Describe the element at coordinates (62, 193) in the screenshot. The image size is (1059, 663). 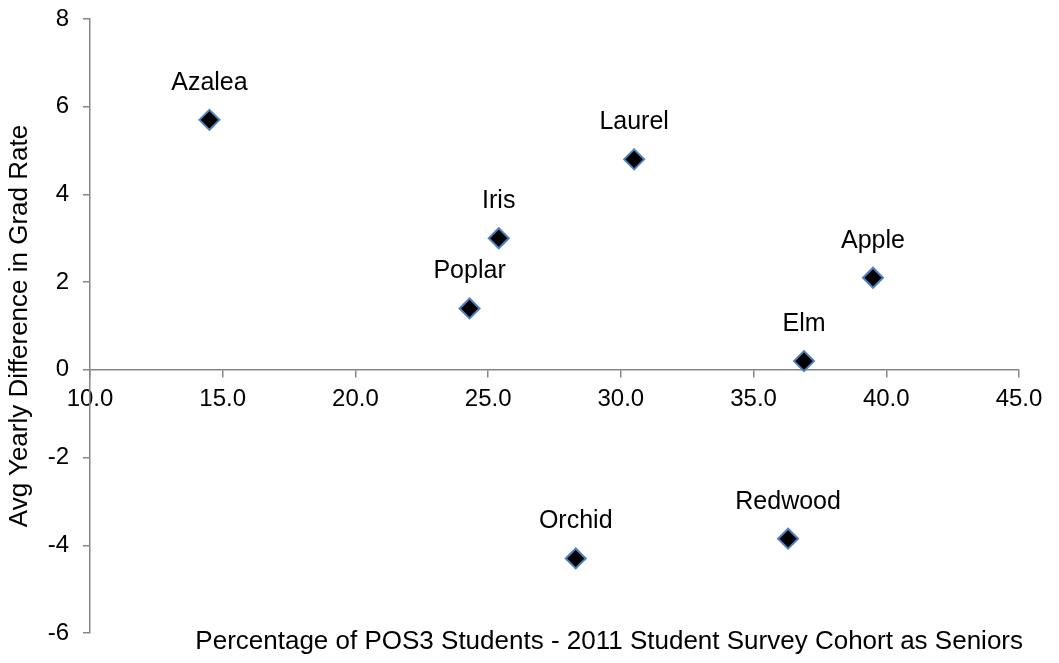
I see `y-tick-label: 4` at that location.